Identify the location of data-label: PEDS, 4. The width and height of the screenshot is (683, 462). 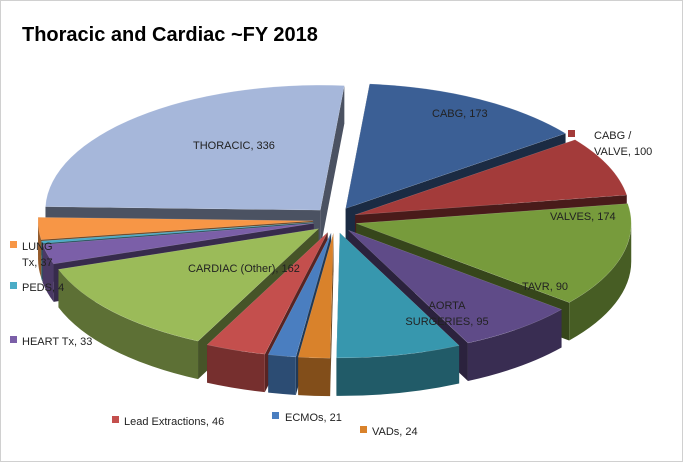
(43, 288).